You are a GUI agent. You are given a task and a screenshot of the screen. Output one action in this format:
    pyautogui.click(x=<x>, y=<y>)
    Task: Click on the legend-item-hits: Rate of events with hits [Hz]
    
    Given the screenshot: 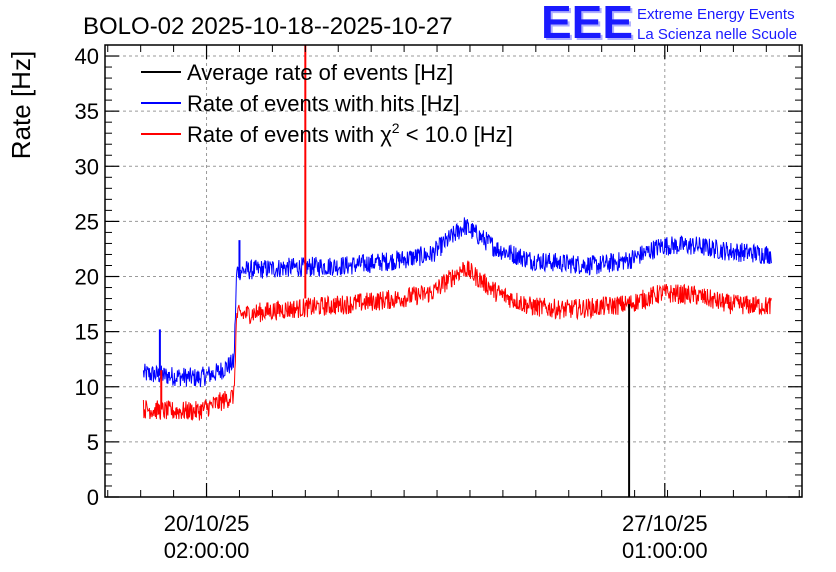 What is the action you would take?
    pyautogui.click(x=300, y=103)
    